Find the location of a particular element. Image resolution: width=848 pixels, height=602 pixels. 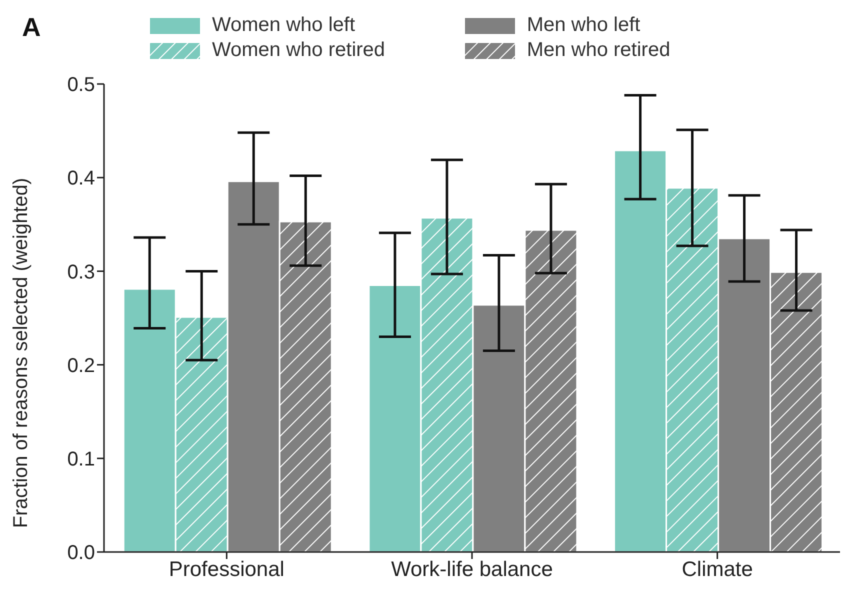

legend-label: Women who left is located at coordinates (284, 25).